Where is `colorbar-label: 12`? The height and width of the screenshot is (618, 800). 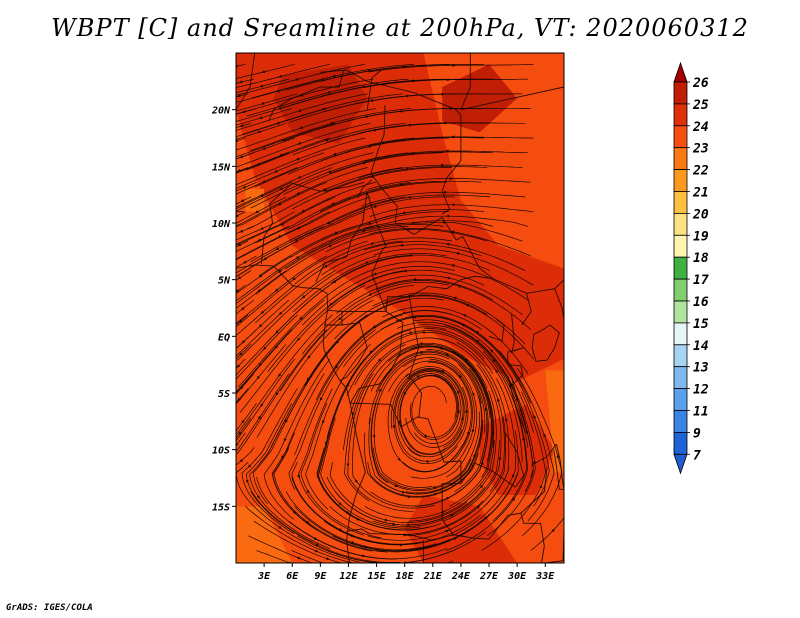
colorbar-label: 12 is located at coordinates (701, 390).